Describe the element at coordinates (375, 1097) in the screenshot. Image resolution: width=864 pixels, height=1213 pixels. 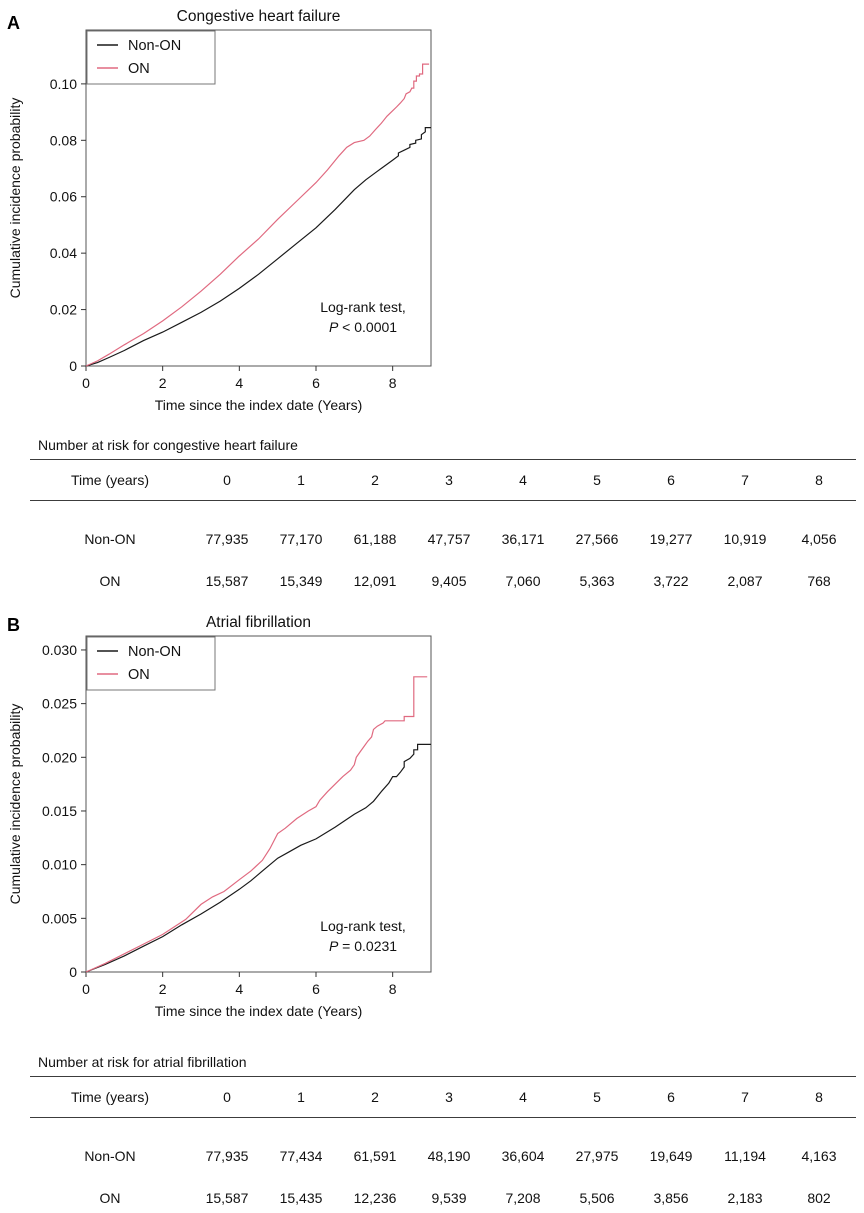
I see `risk-count: 2` at that location.